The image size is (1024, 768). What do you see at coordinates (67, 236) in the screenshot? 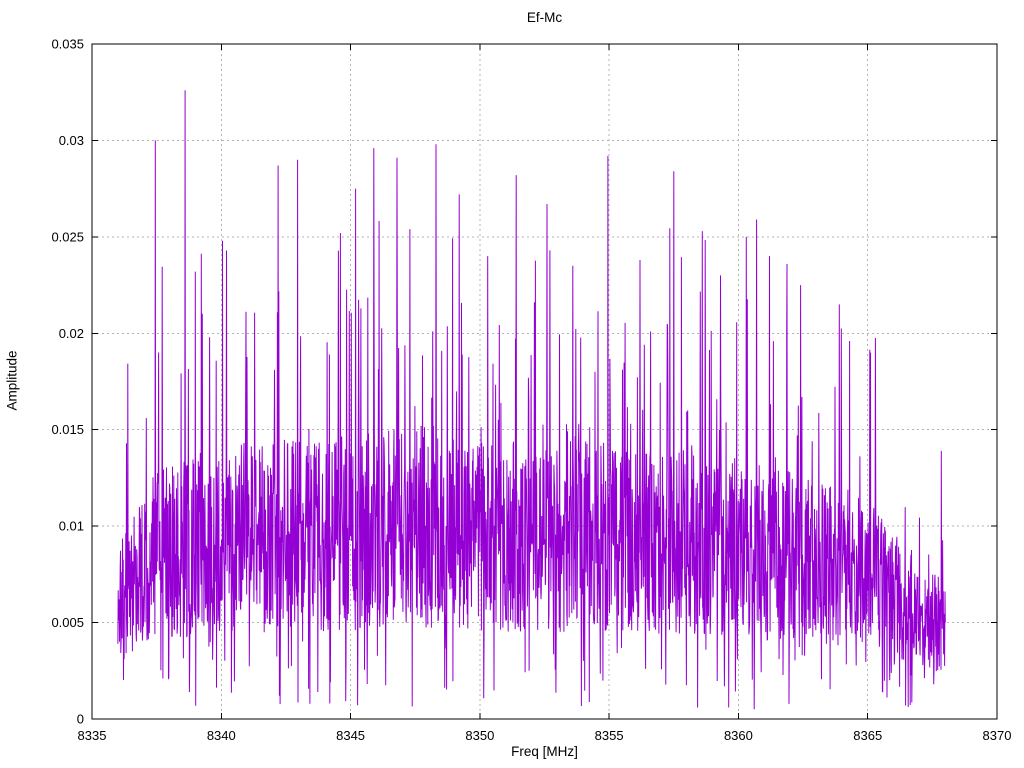
I see `y-tick-label: 0.025` at bounding box center [67, 236].